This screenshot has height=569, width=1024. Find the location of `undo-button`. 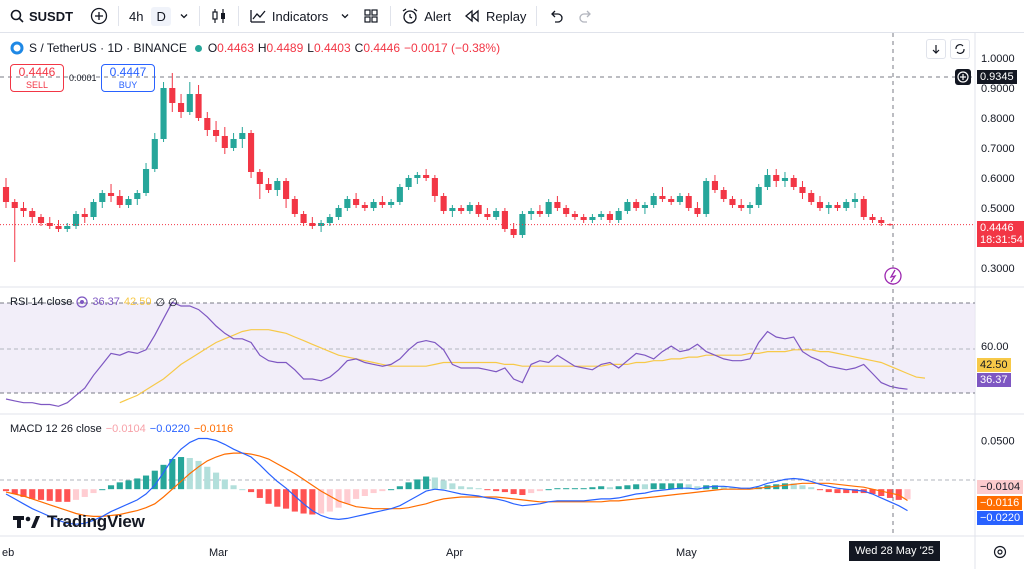

undo-button is located at coordinates (556, 16).